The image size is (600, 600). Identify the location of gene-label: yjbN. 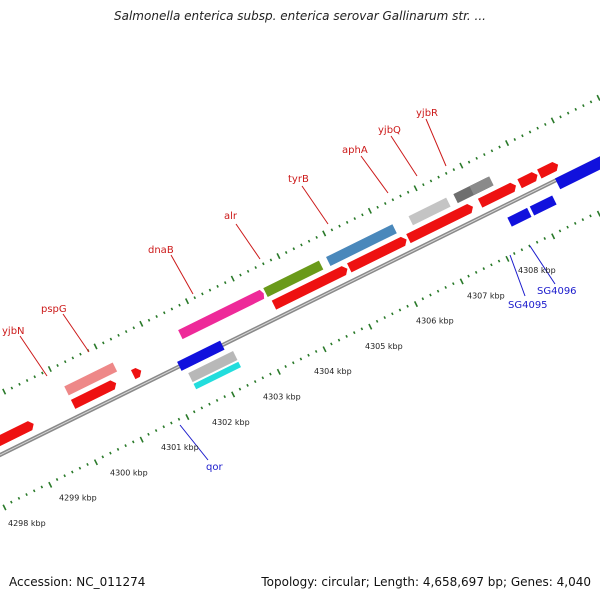
(13, 331).